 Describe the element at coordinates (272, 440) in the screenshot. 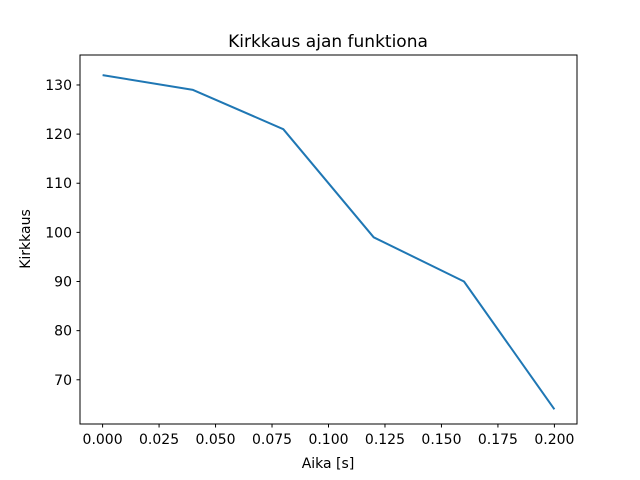

I see `x-tick-label: 0.075` at that location.